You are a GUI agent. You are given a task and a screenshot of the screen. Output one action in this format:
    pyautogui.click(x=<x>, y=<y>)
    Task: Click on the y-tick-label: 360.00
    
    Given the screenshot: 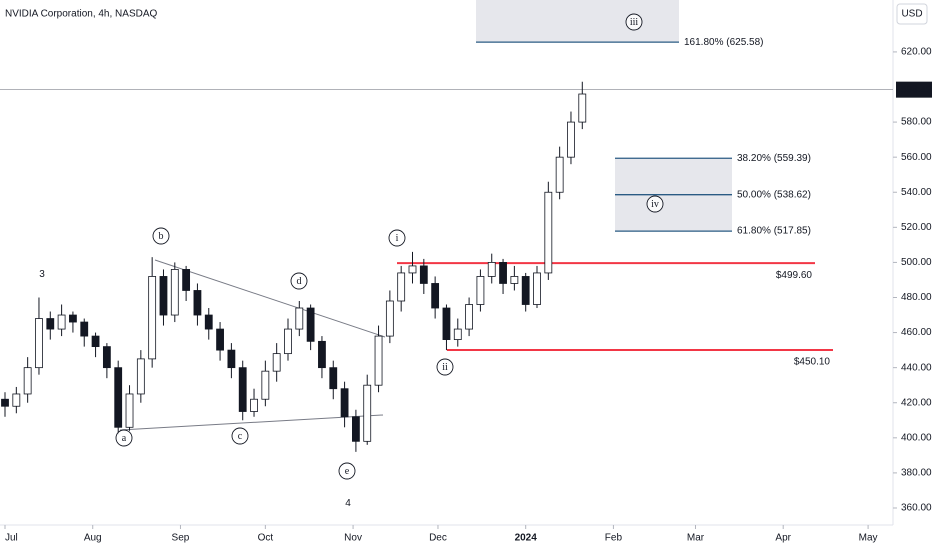 What is the action you would take?
    pyautogui.click(x=916, y=508)
    